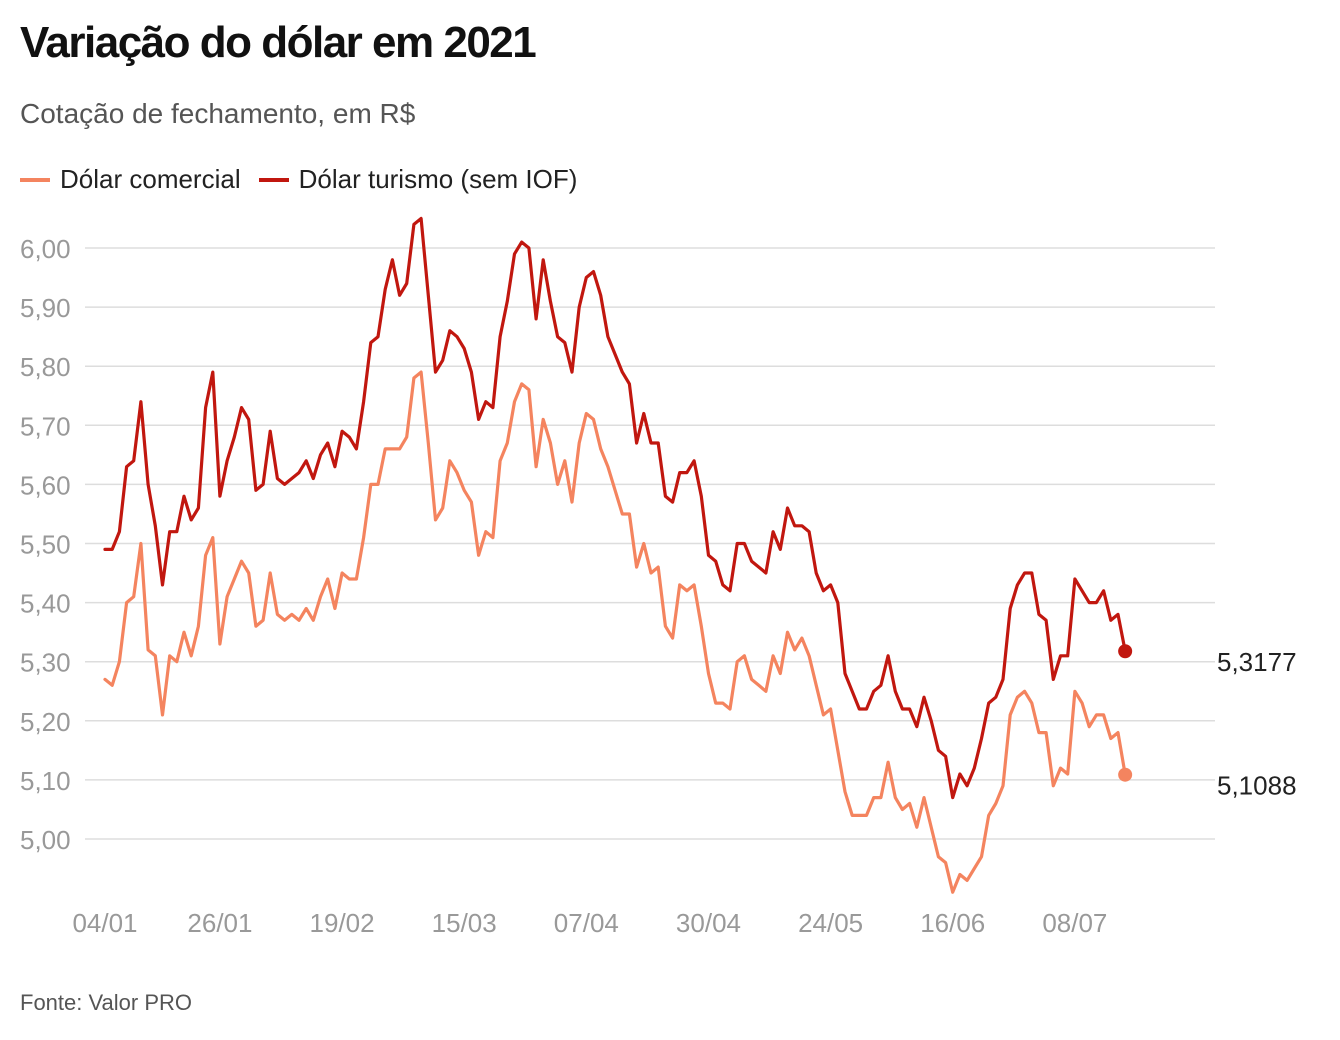 Image resolution: width=1340 pixels, height=1040 pixels. What do you see at coordinates (1257, 786) in the screenshot?
I see `end-value-label: 5,1088` at bounding box center [1257, 786].